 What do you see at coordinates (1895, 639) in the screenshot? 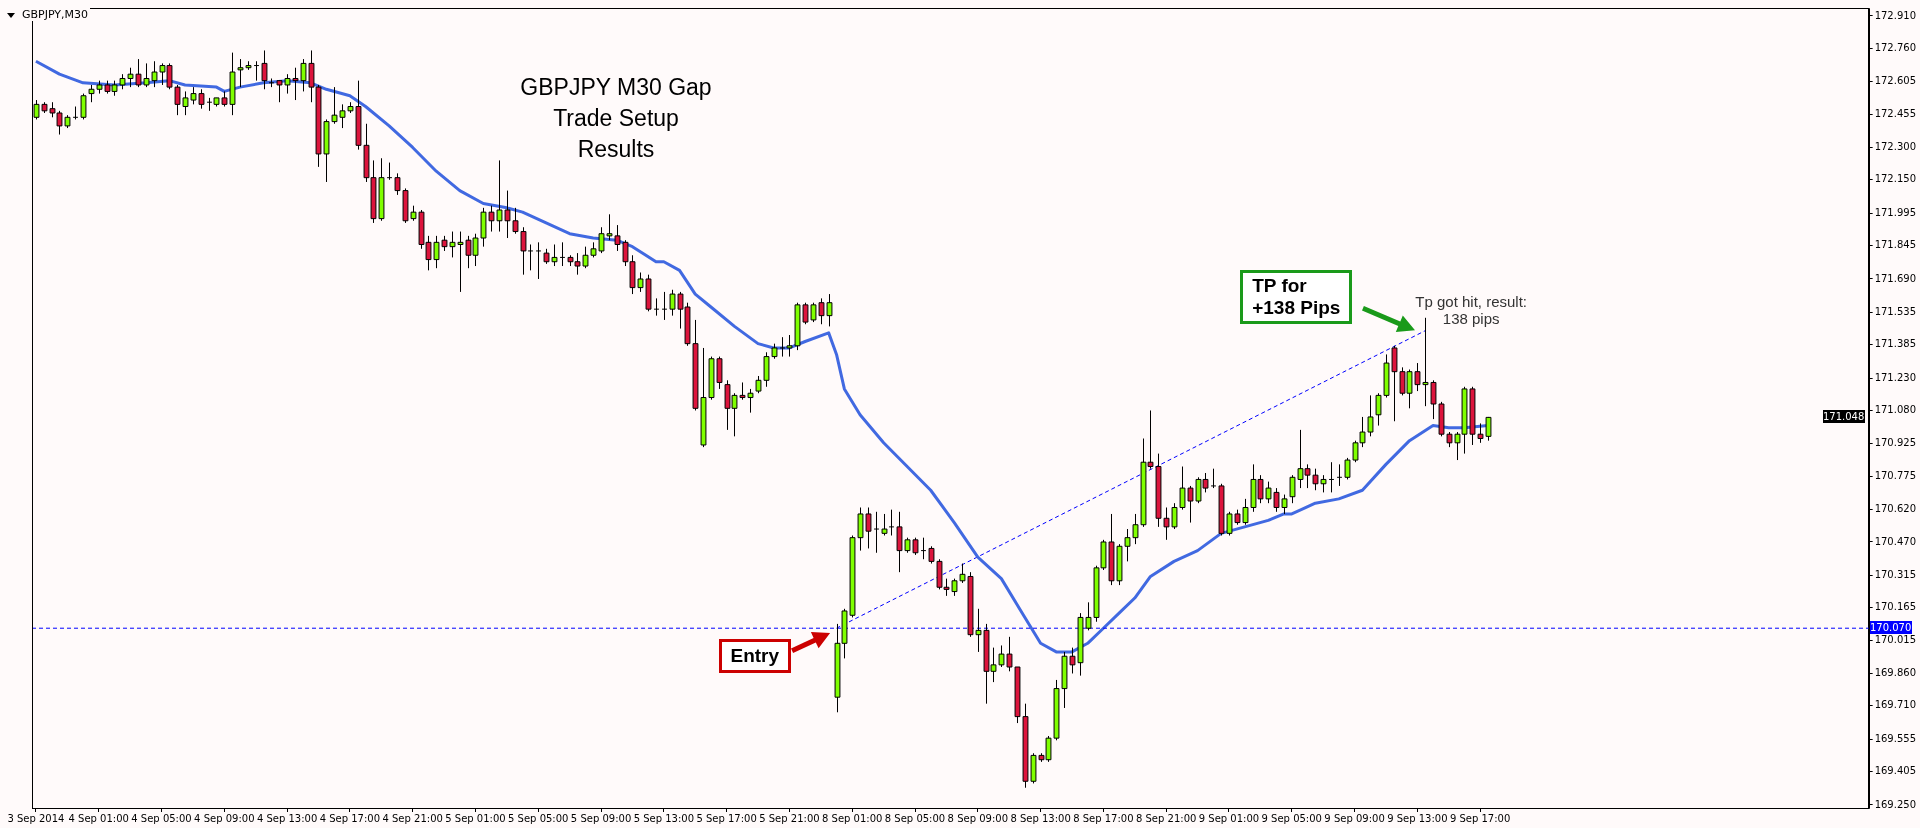
I see `y-tick-label: 170.015` at bounding box center [1895, 639].